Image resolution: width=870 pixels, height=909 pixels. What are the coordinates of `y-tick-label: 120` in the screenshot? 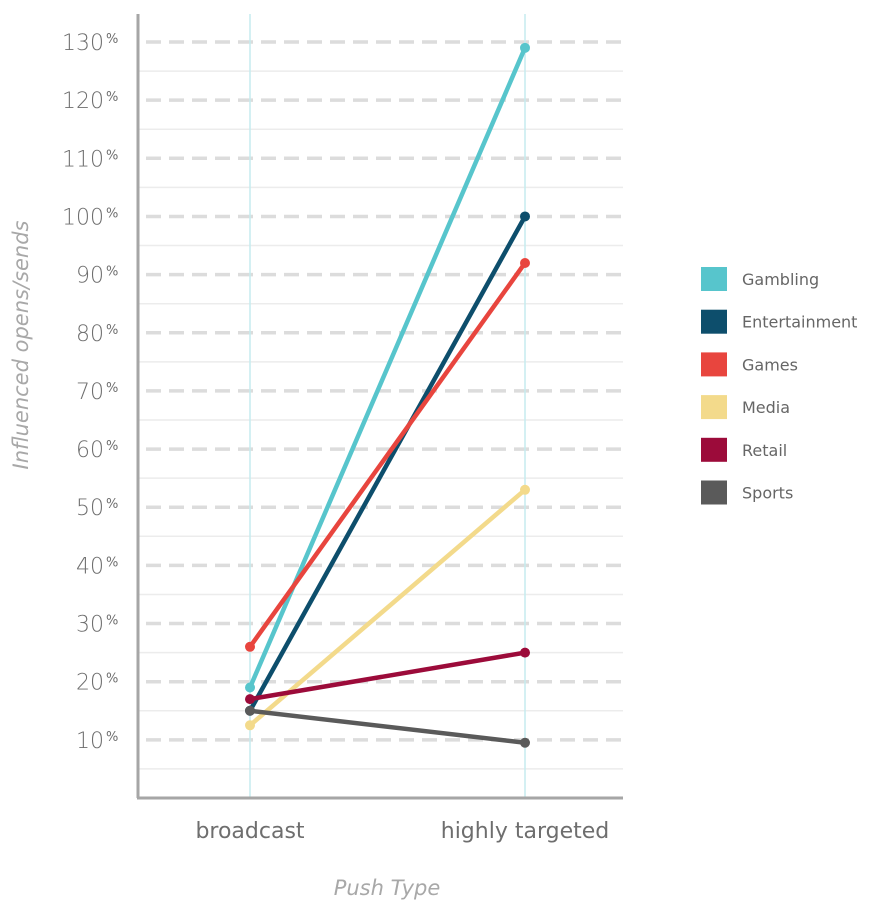 It's located at (83, 101).